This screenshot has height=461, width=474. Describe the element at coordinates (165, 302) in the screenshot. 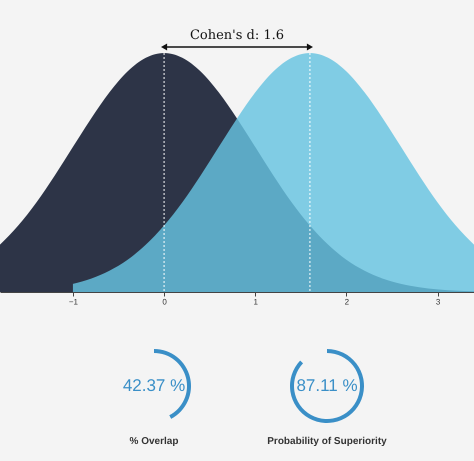

I see `x-tick-label: 0` at that location.